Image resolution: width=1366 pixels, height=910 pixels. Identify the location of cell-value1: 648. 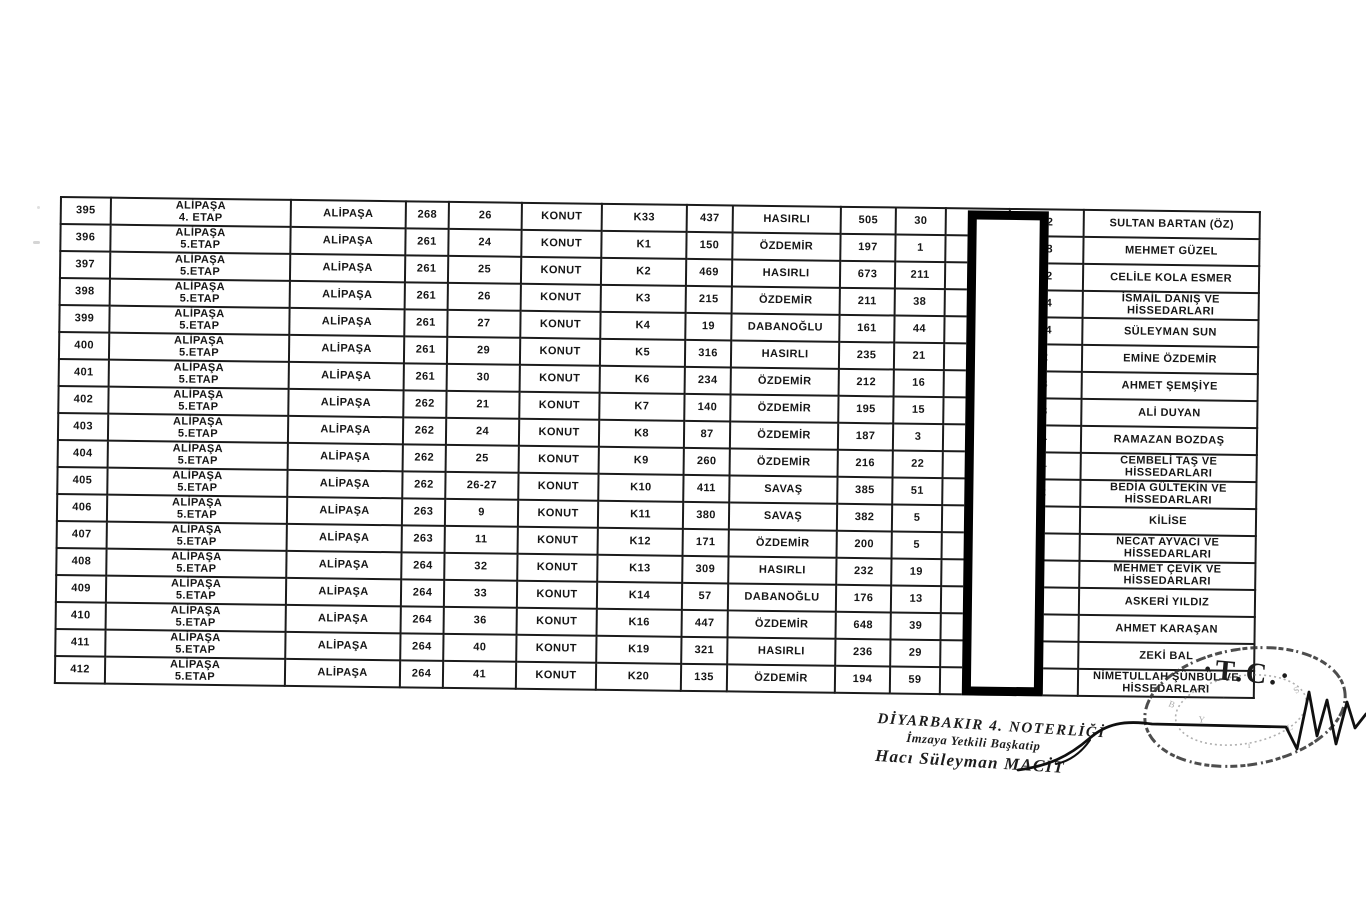
(863, 625).